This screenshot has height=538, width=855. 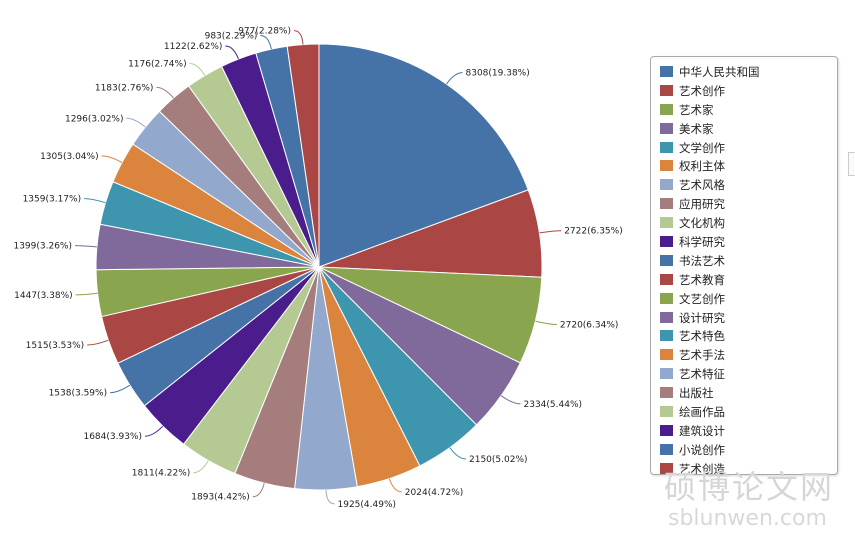 What do you see at coordinates (744, 431) in the screenshot?
I see `legend-item: 建筑设计` at bounding box center [744, 431].